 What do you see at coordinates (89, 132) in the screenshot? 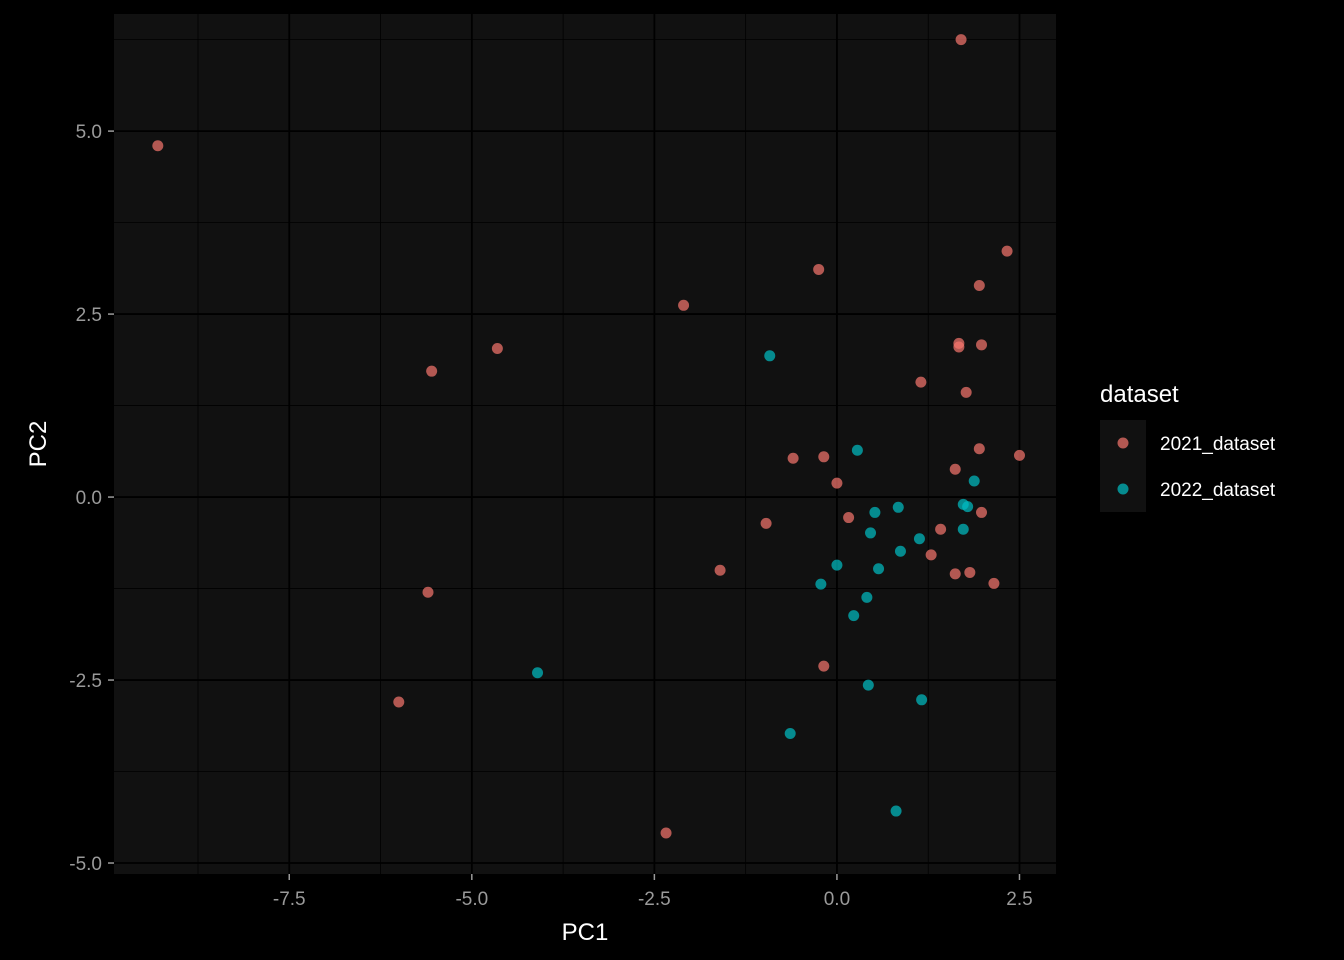
I see `y-tick-label: 5.0` at bounding box center [89, 132].